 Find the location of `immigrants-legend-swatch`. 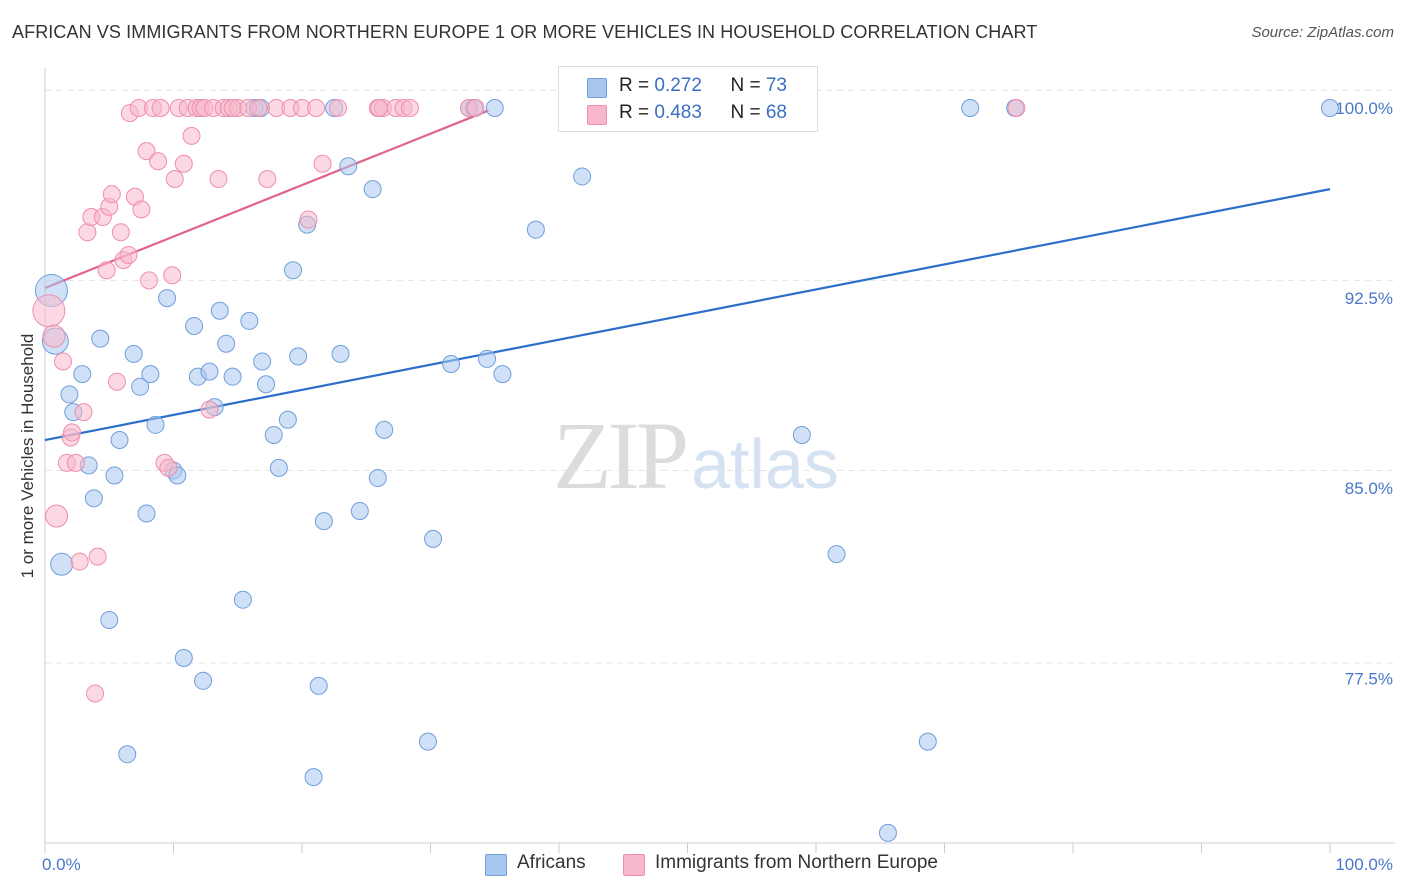

immigrants-legend-swatch is located at coordinates (634, 865).